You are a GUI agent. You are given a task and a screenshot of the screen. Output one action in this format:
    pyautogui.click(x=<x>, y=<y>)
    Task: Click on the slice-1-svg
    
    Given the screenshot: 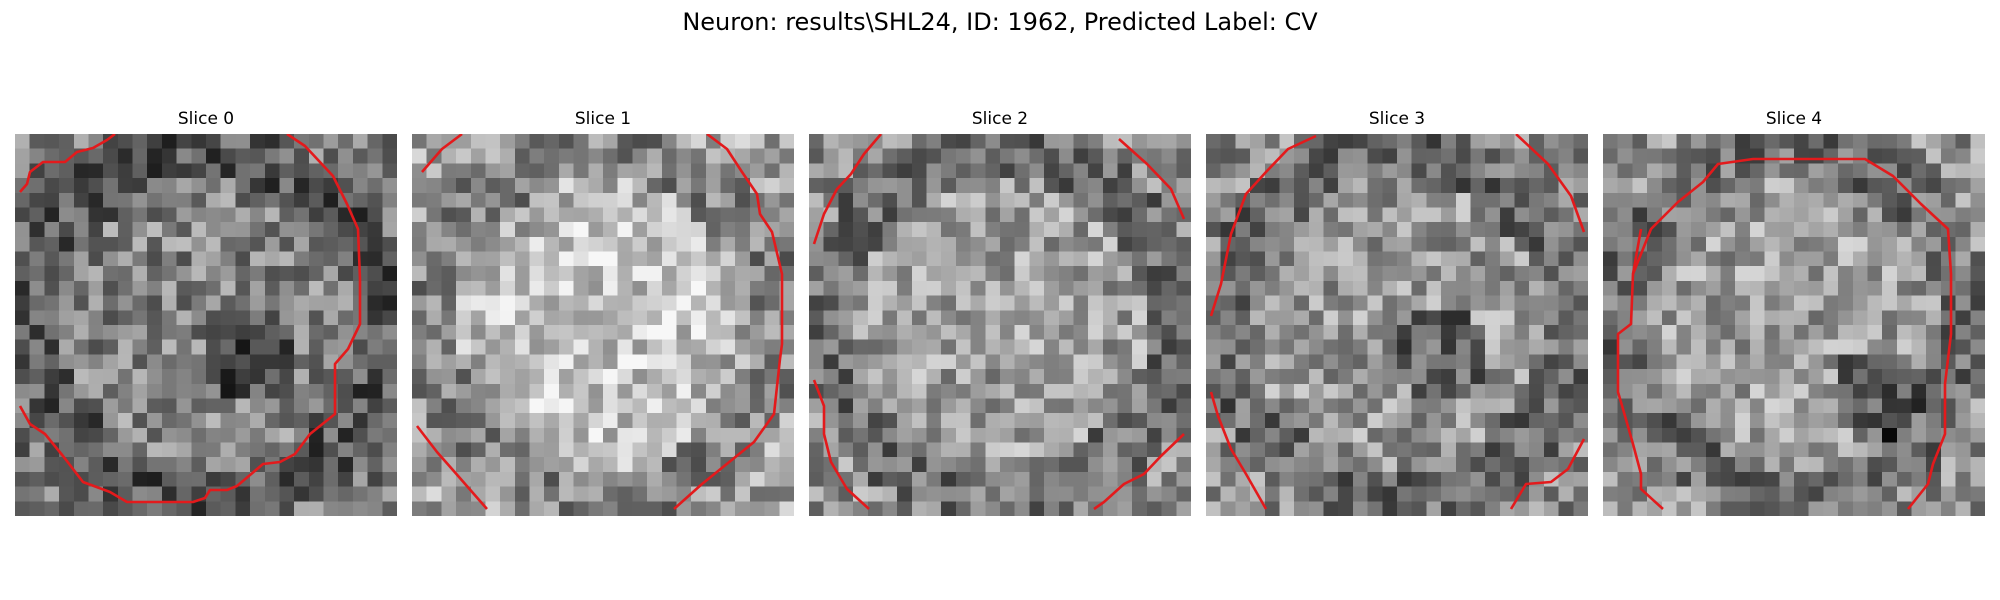 What is the action you would take?
    pyautogui.click(x=603, y=325)
    